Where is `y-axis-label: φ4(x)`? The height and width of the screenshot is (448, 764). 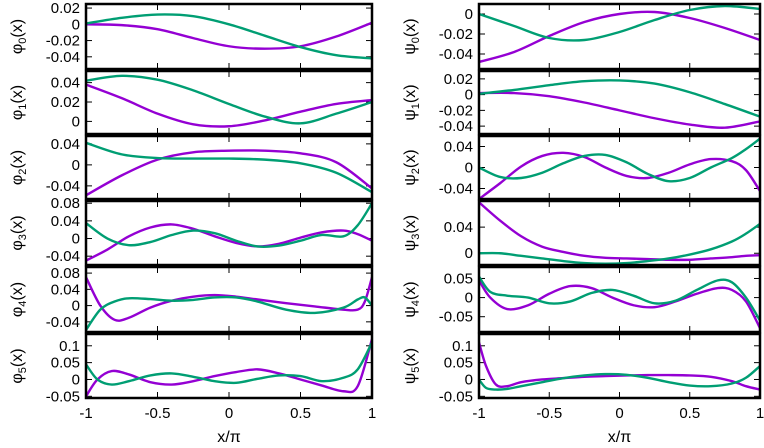 y-axis-label: φ4(x) is located at coordinates (19, 299).